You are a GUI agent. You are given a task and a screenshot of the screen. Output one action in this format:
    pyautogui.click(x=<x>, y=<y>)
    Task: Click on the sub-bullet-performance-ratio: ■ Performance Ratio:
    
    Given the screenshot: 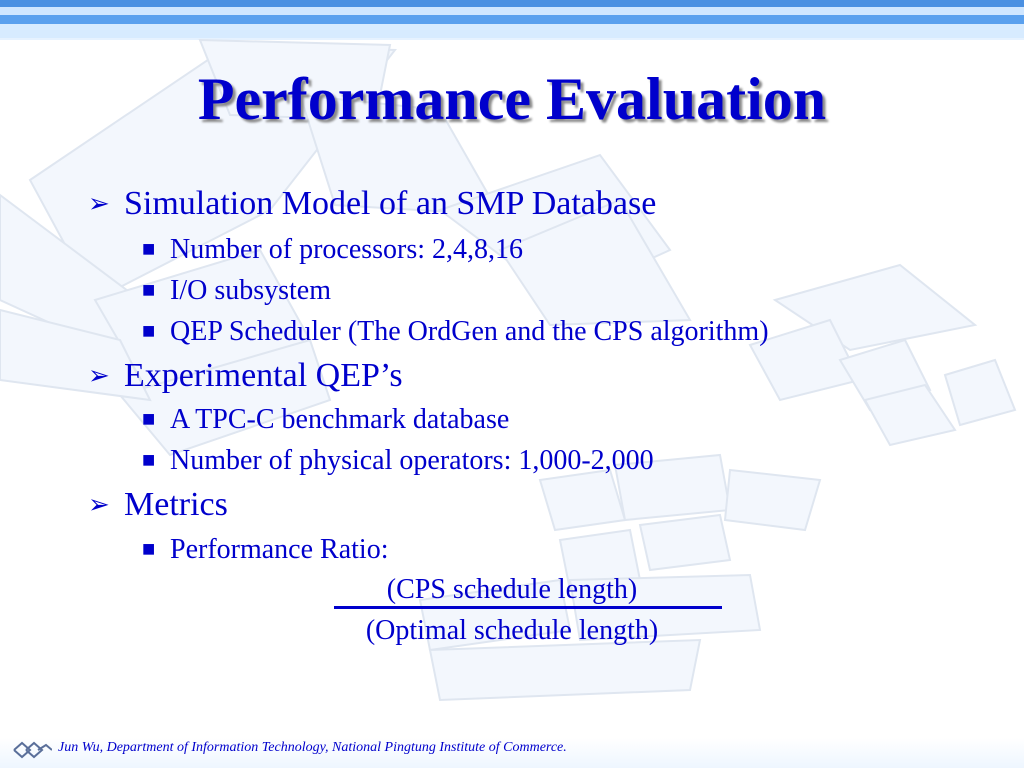 What is the action you would take?
    pyautogui.click(x=265, y=549)
    